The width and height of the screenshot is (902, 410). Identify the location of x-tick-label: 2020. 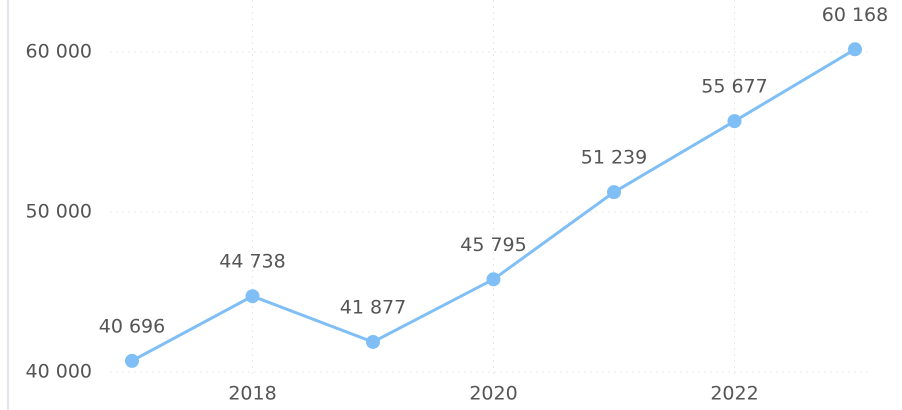
(493, 394).